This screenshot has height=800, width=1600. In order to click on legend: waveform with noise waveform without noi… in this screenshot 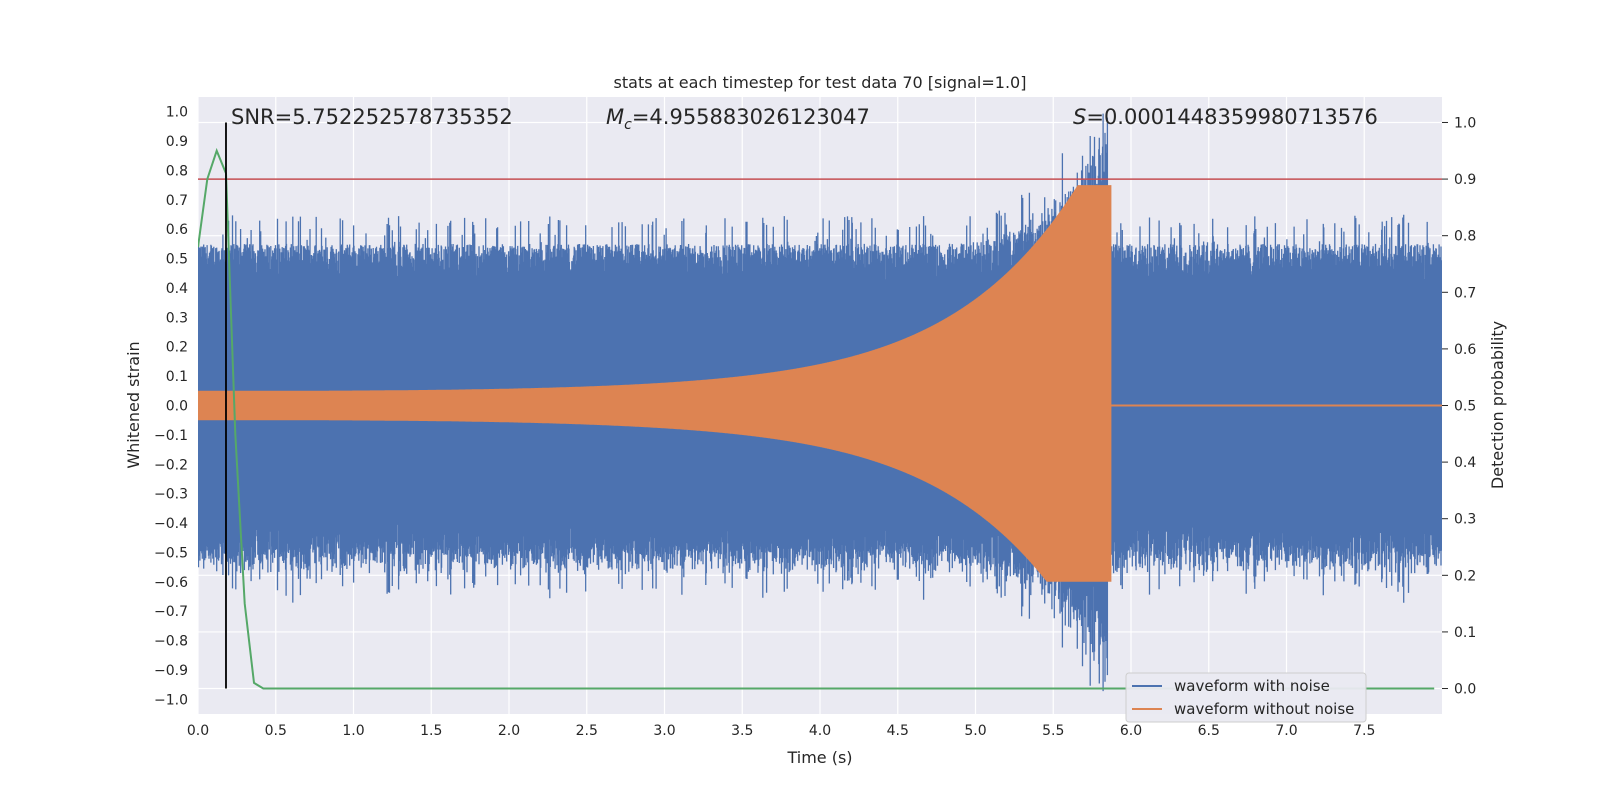, I will do `click(1246, 697)`.